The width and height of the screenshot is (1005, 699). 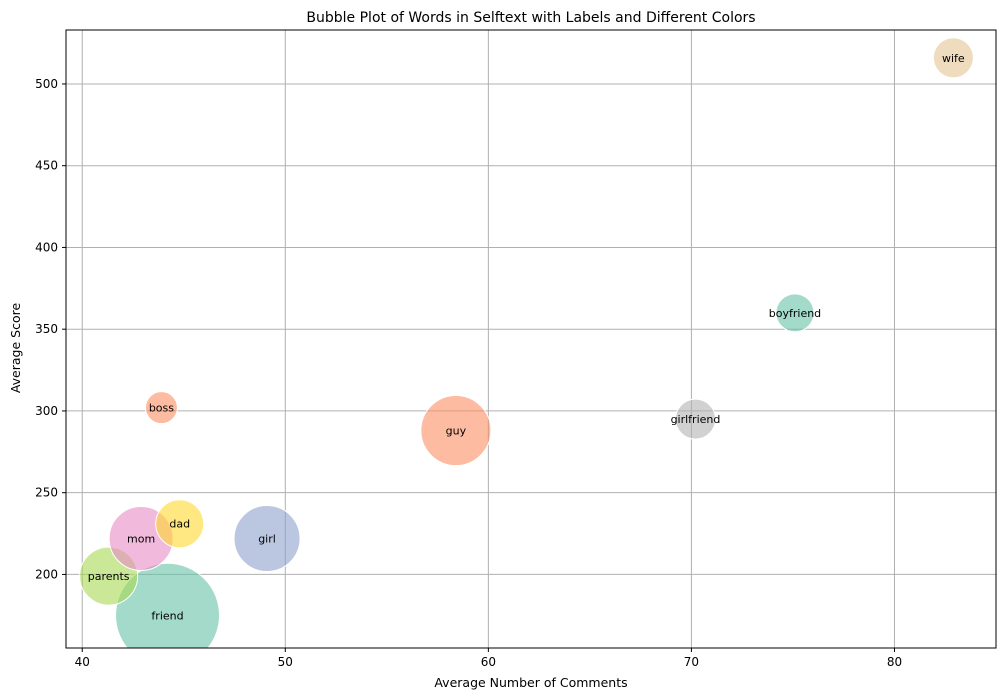 I want to click on bubble-girlfriend, so click(x=695, y=419).